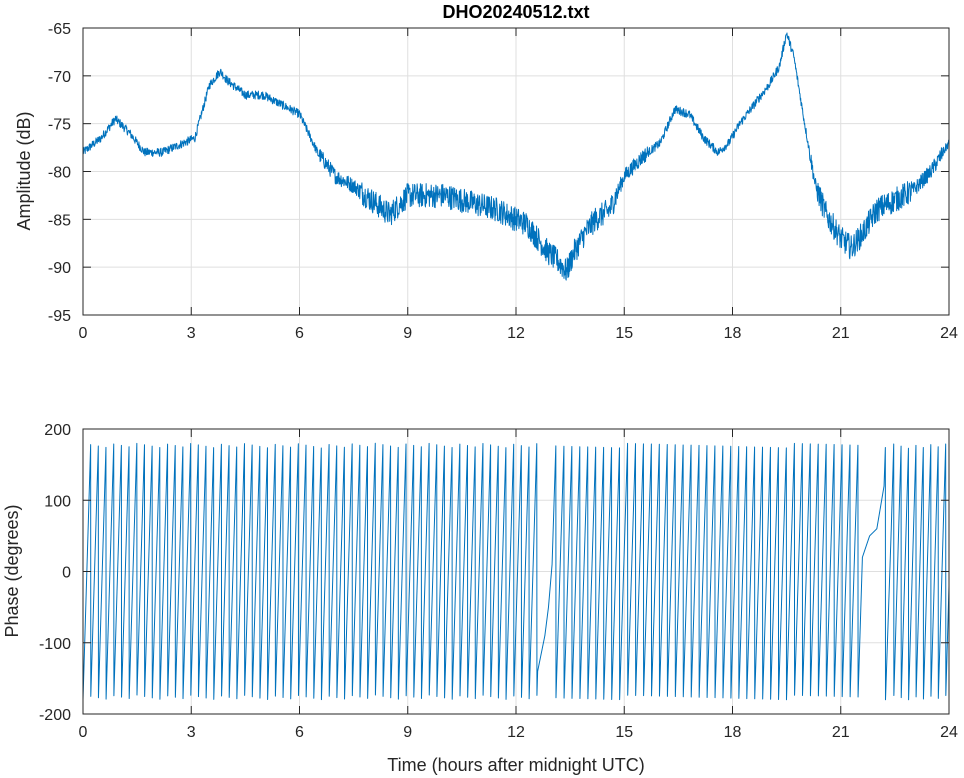 This screenshot has width=964, height=778. I want to click on phase-x-tick-label: 3, so click(191, 732).